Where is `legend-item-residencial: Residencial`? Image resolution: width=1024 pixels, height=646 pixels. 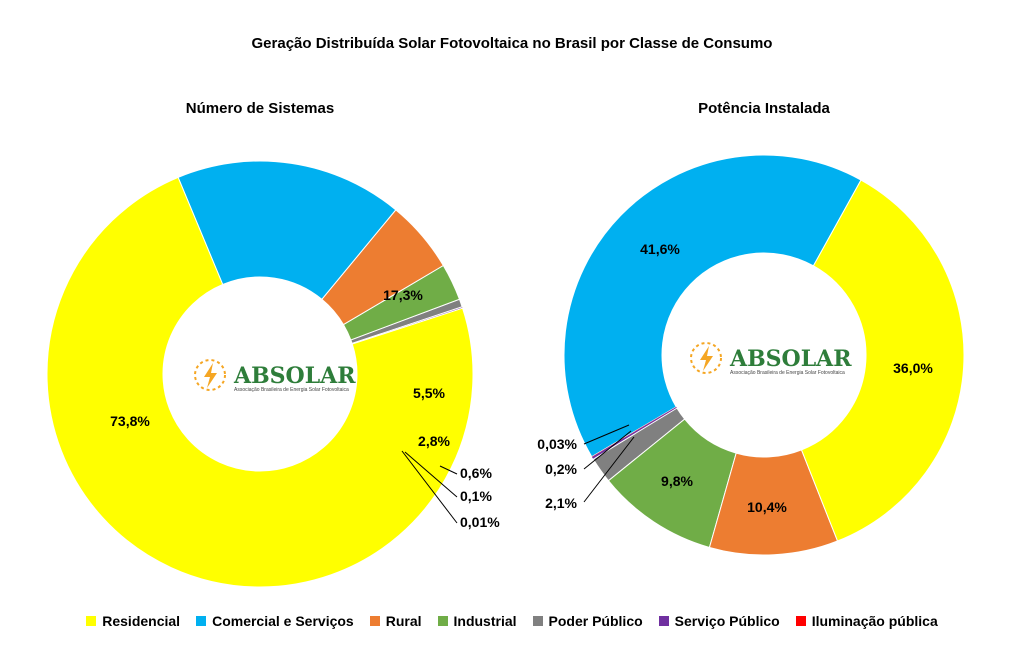
legend-item-residencial: Residencial is located at coordinates (133, 621).